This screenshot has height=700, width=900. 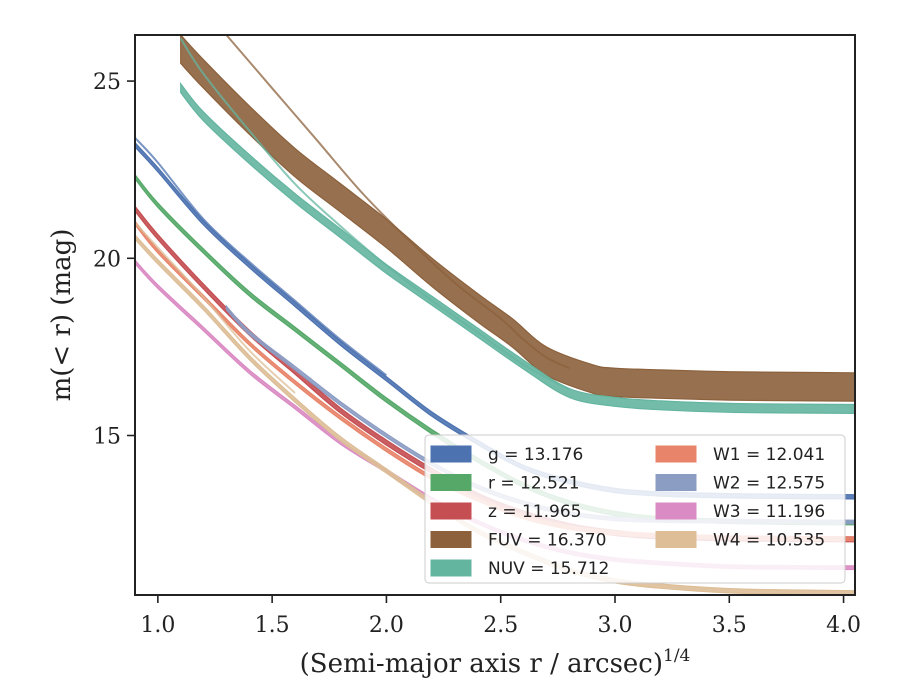 What do you see at coordinates (107, 437) in the screenshot?
I see `y-tick-label: 15` at bounding box center [107, 437].